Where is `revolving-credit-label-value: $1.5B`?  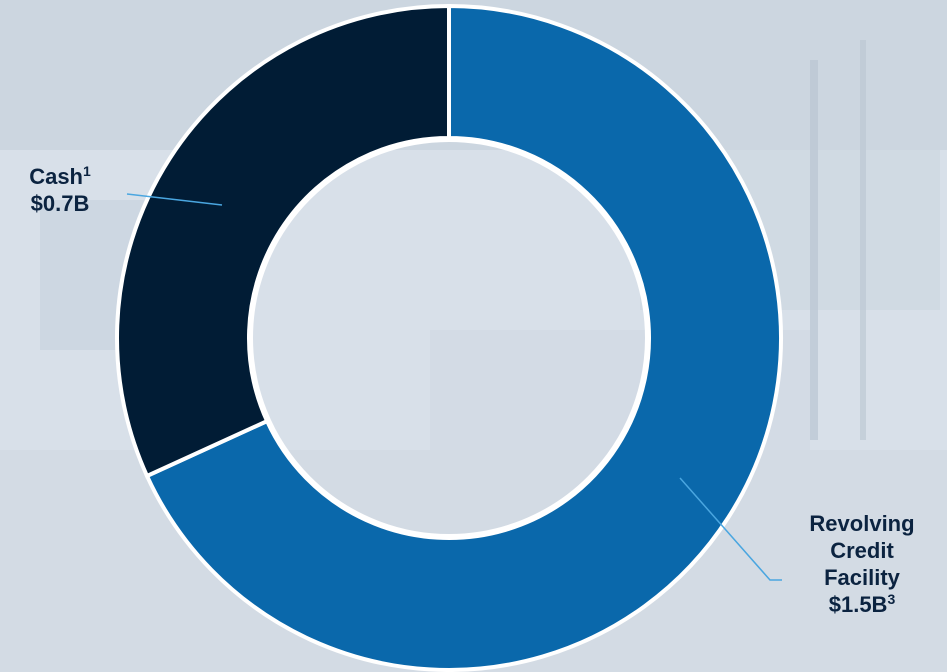 revolving-credit-label-value: $1.5B is located at coordinates (858, 604).